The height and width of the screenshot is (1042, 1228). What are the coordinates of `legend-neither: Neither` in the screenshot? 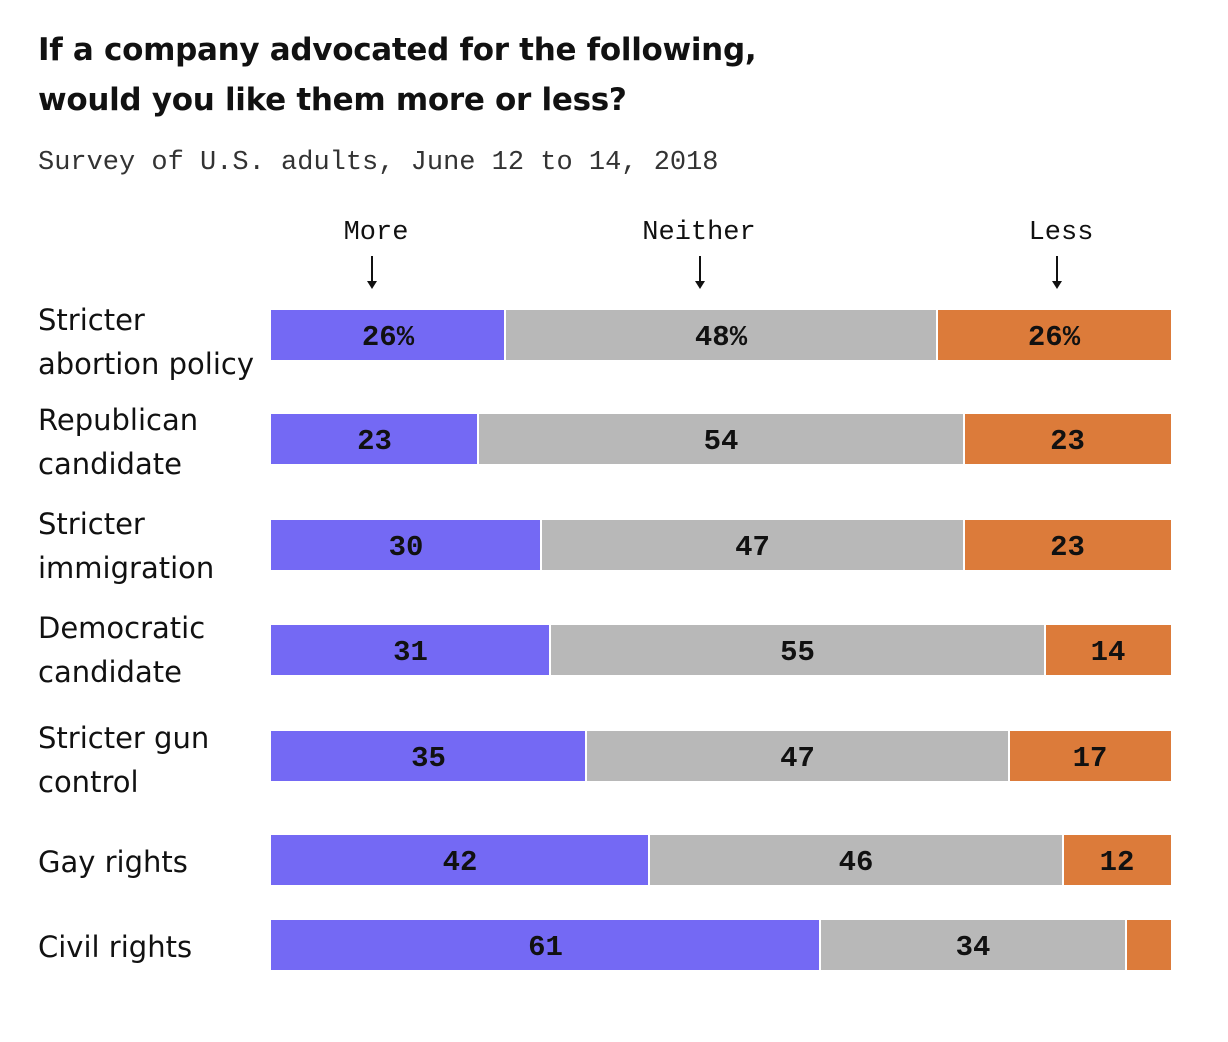 It's located at (699, 233).